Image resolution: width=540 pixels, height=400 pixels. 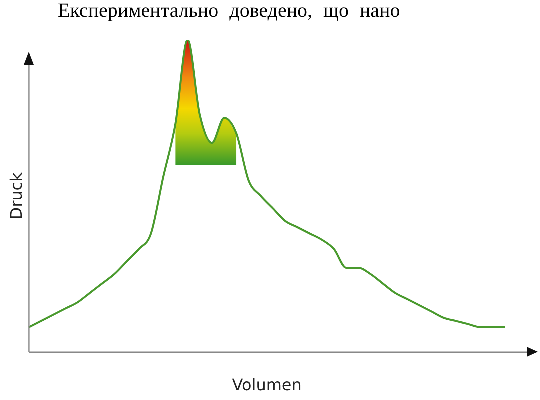 I want to click on text: Експериментально доведено, що нано, so click(x=229, y=11).